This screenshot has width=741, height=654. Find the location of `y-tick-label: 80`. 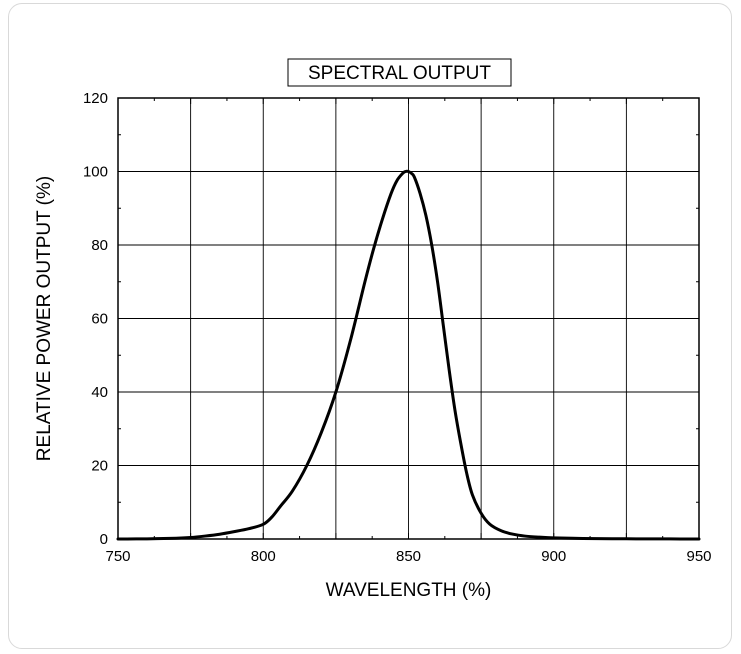

y-tick-label: 80 is located at coordinates (99, 245).